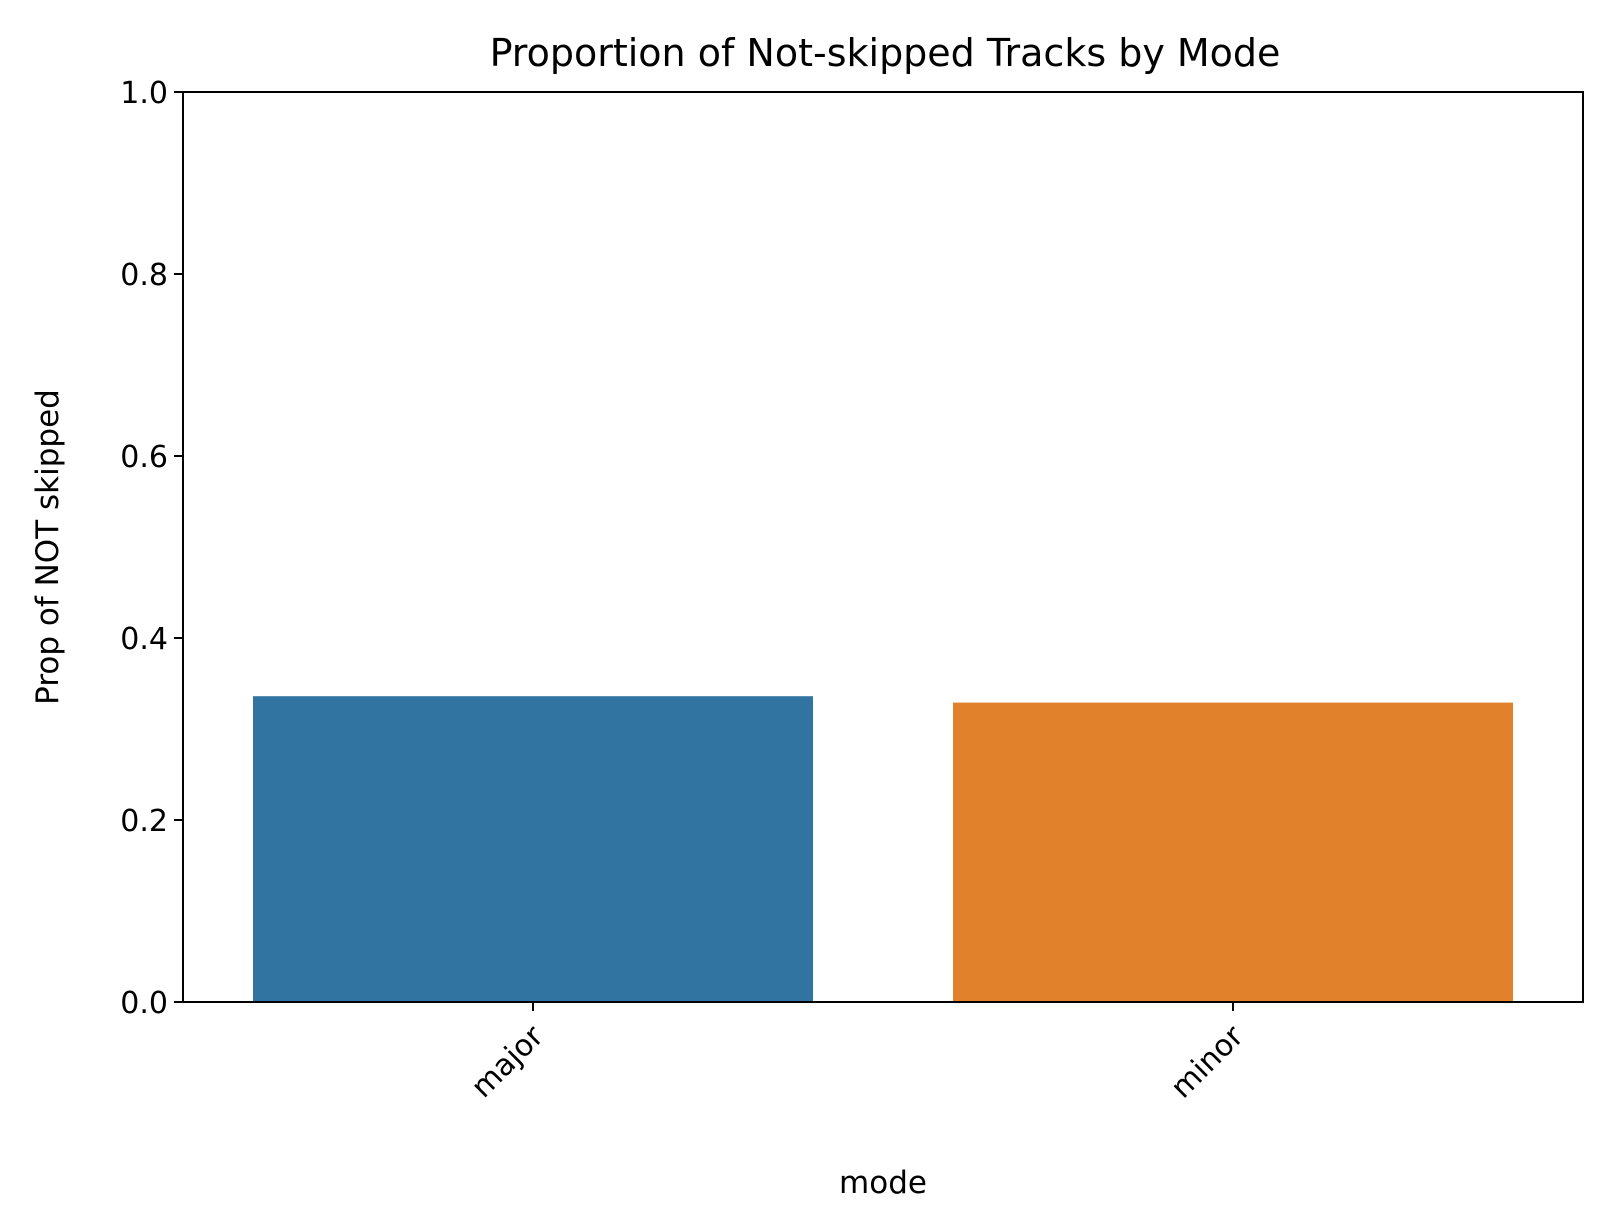 The width and height of the screenshot is (1607, 1228). What do you see at coordinates (151, 548) in the screenshot?
I see `y-axis: 0.0 0.2 0.4 0.6 0.8 1.0` at bounding box center [151, 548].